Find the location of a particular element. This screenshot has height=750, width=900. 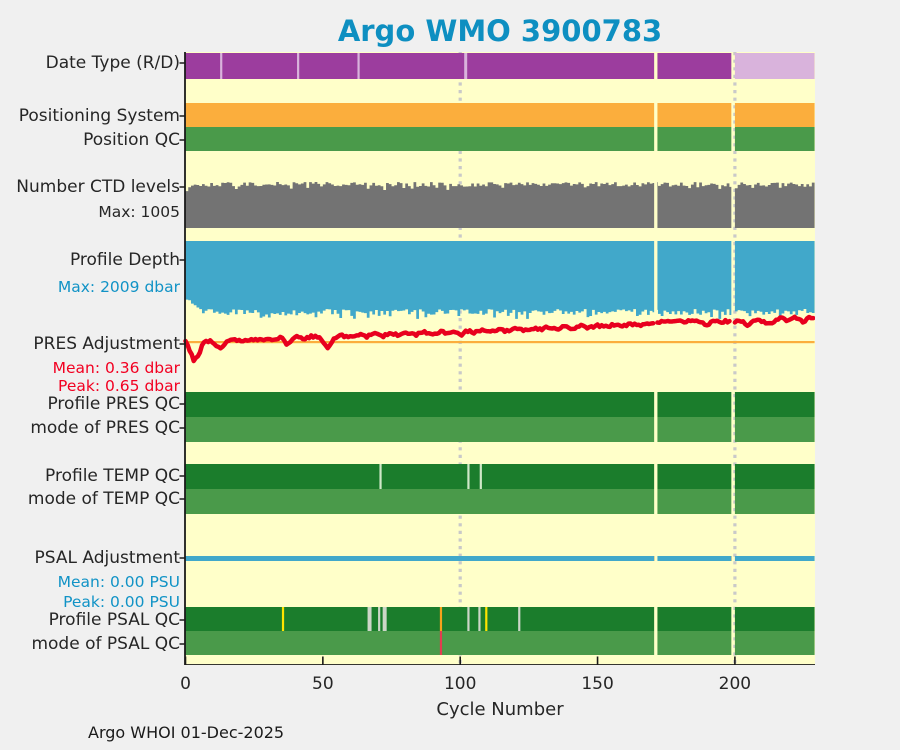

row-label-psal-adjustment: PSAL Adjustment is located at coordinates (107, 558).